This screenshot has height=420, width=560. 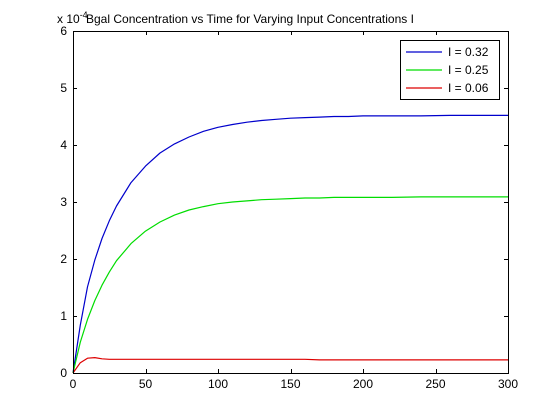 What do you see at coordinates (63, 31) in the screenshot?
I see `y-tick-label: 6` at bounding box center [63, 31].